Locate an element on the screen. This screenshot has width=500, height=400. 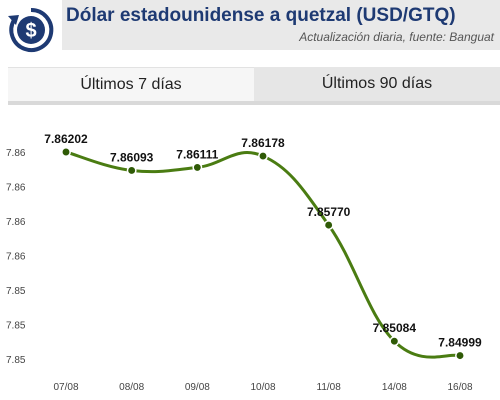
x-tick-label: 09/08 is located at coordinates (197, 387).